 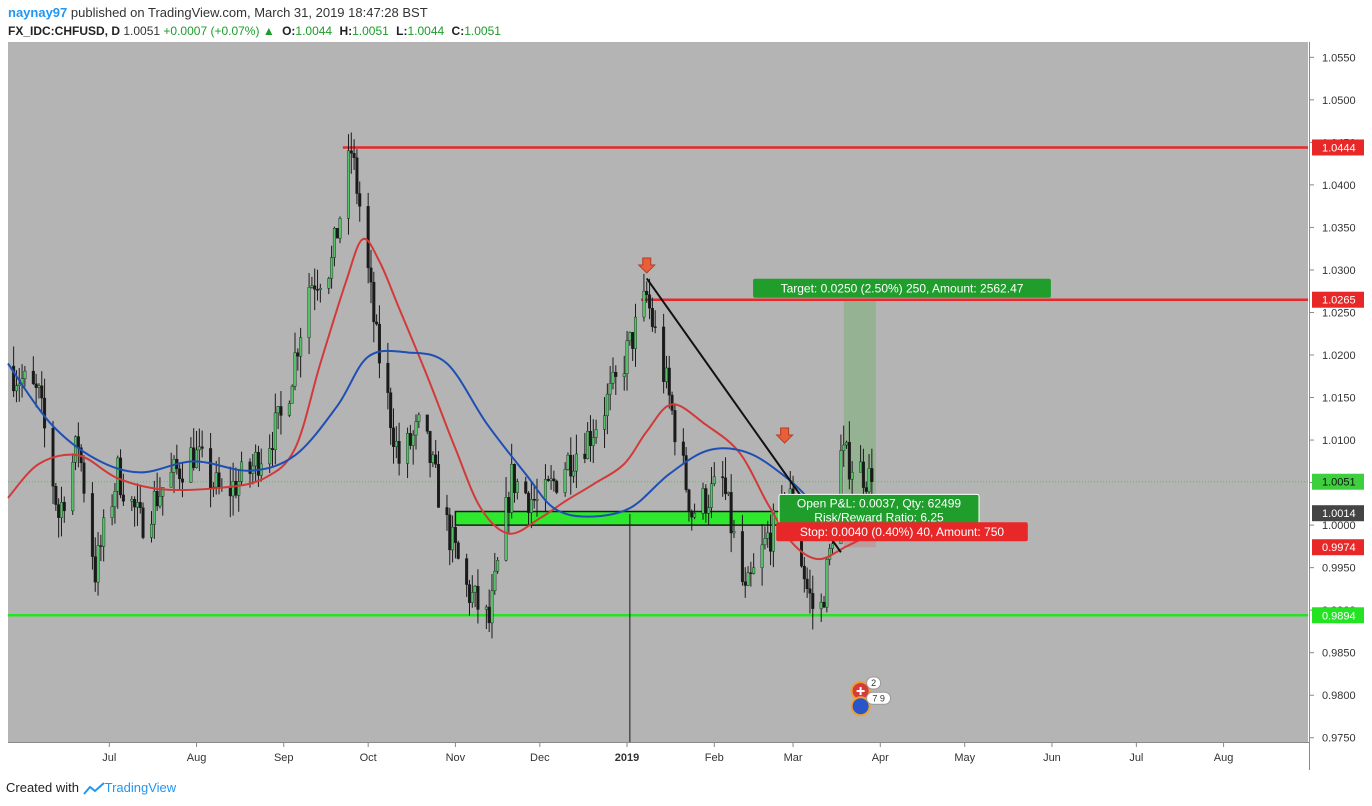 What do you see at coordinates (1339, 148) in the screenshot?
I see `price-tag-label: 1.0444` at bounding box center [1339, 148].